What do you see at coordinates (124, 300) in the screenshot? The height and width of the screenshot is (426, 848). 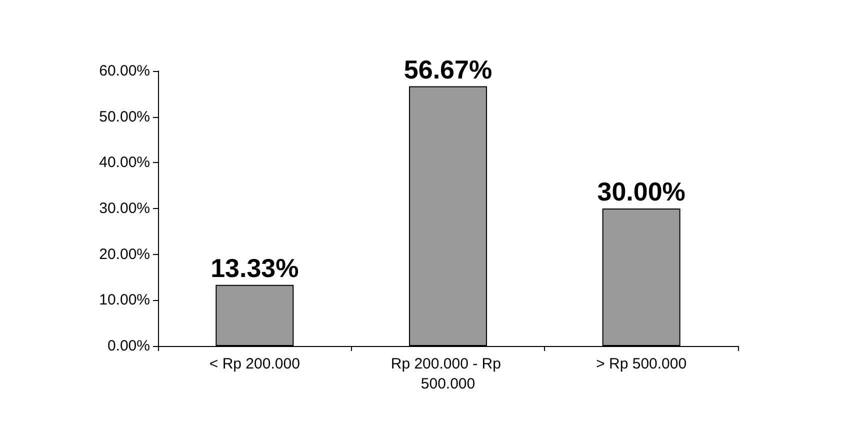 I see `y-tick-label: 10.00%` at bounding box center [124, 300].